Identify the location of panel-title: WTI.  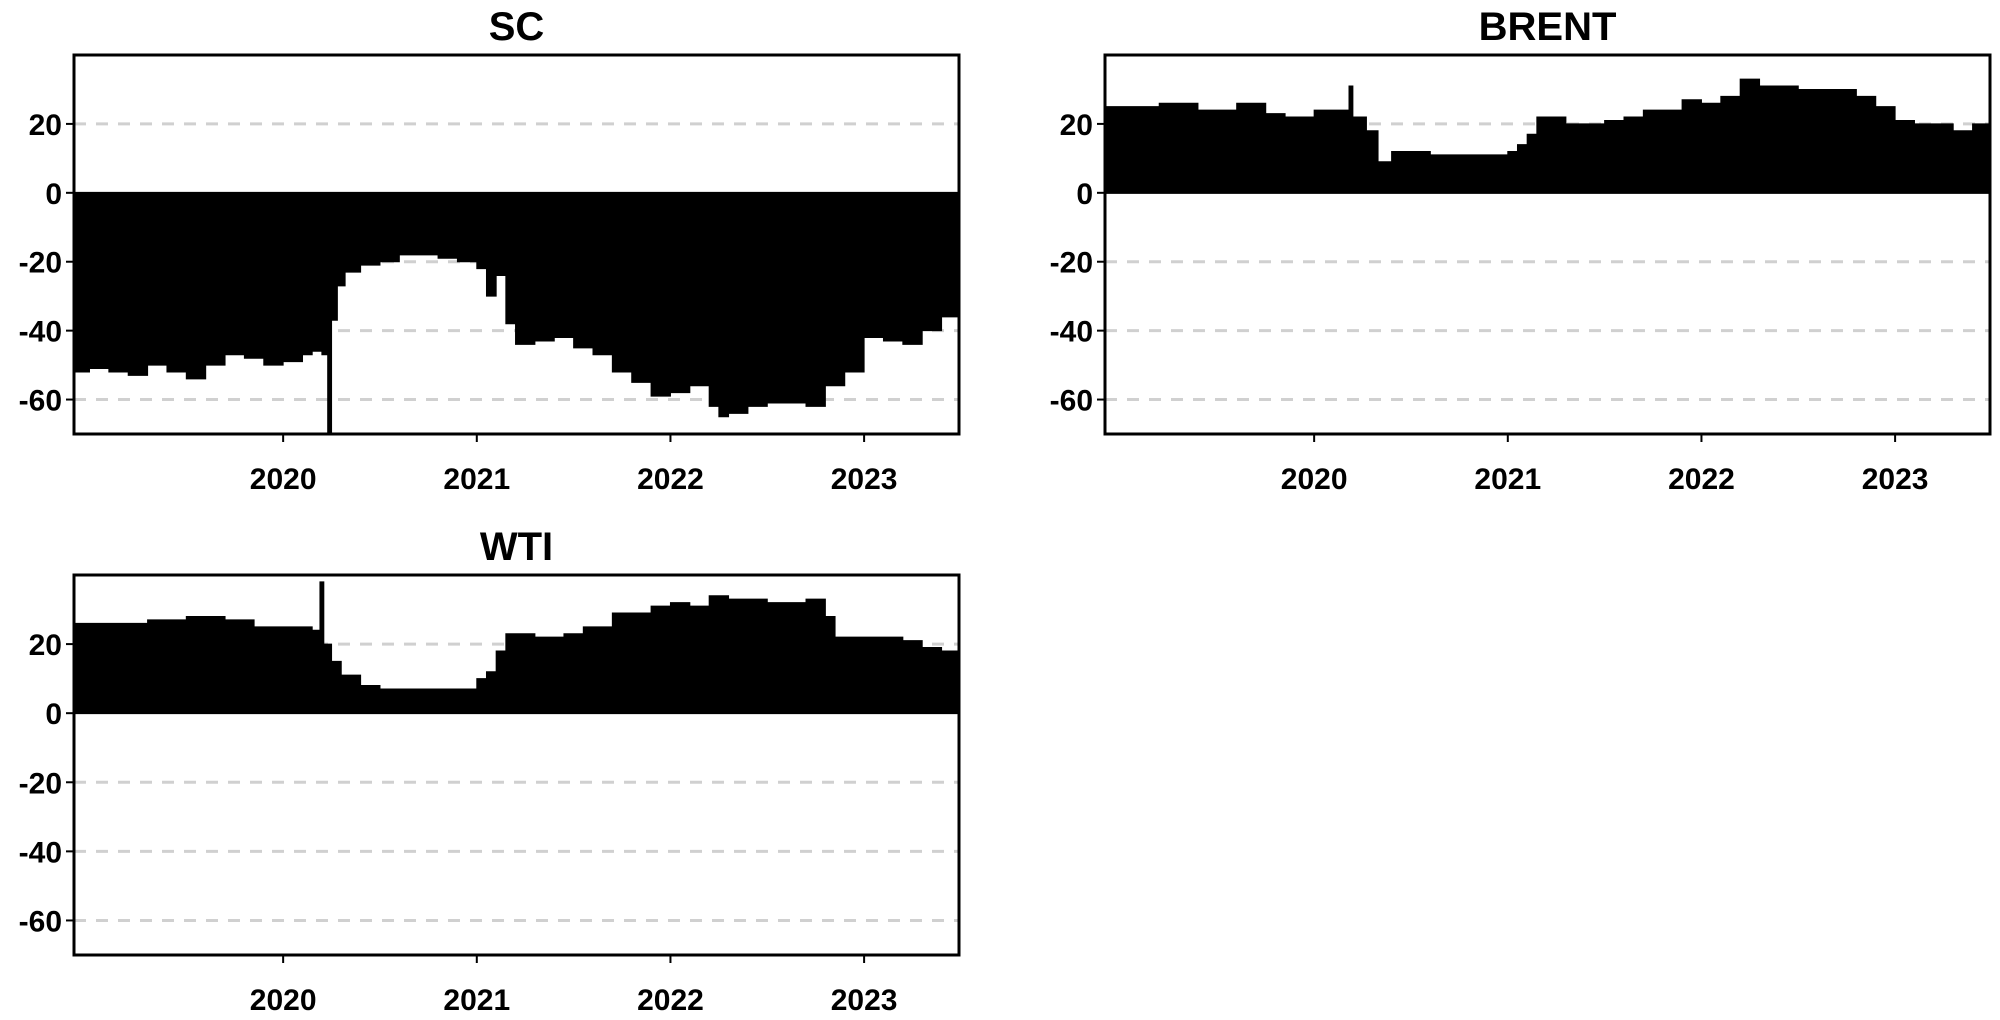
(516, 547).